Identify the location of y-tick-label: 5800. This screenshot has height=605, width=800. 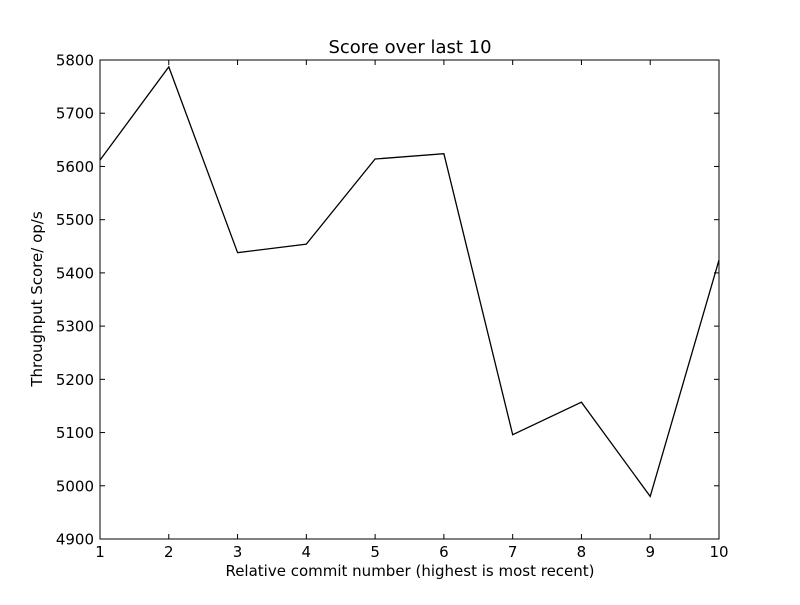
(75, 61).